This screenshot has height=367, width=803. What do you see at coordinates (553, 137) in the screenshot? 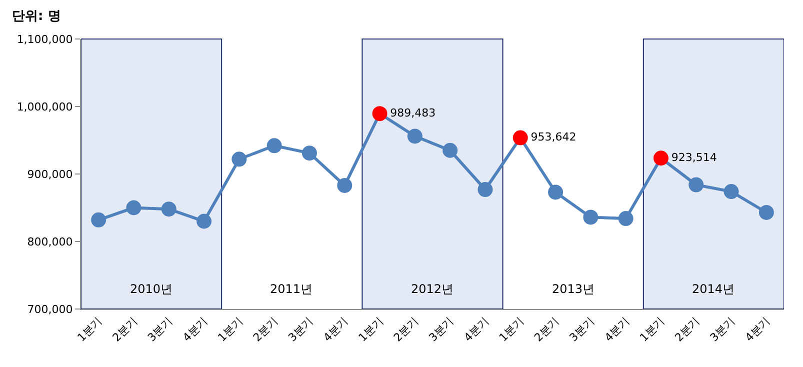
I see `data-label: 953,642` at bounding box center [553, 137].